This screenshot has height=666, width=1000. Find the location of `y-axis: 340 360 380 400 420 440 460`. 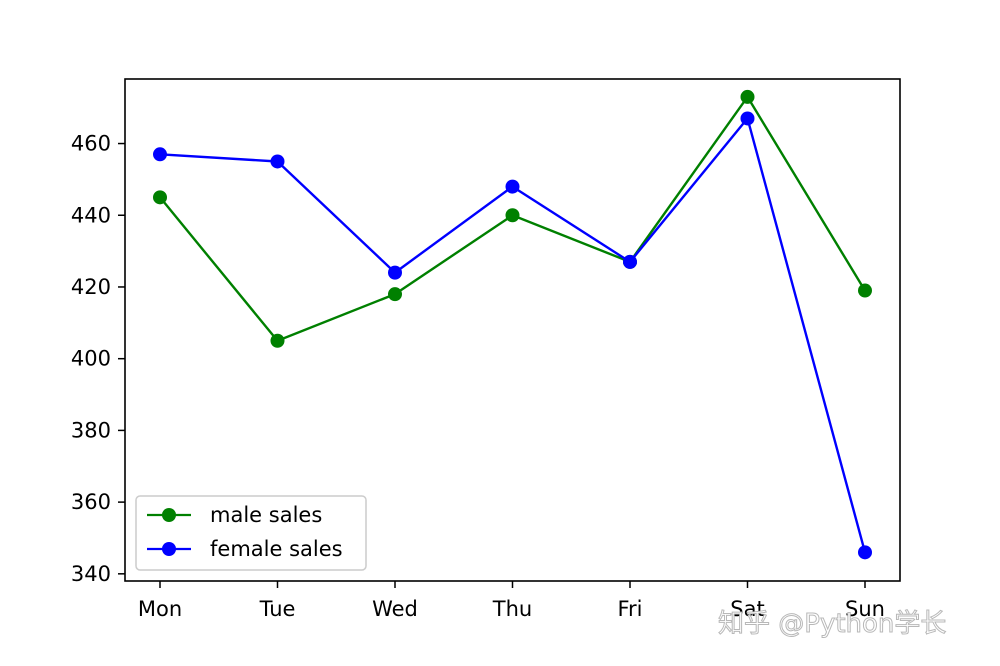

y-axis: 340 360 380 400 420 440 460 is located at coordinates (98, 359).